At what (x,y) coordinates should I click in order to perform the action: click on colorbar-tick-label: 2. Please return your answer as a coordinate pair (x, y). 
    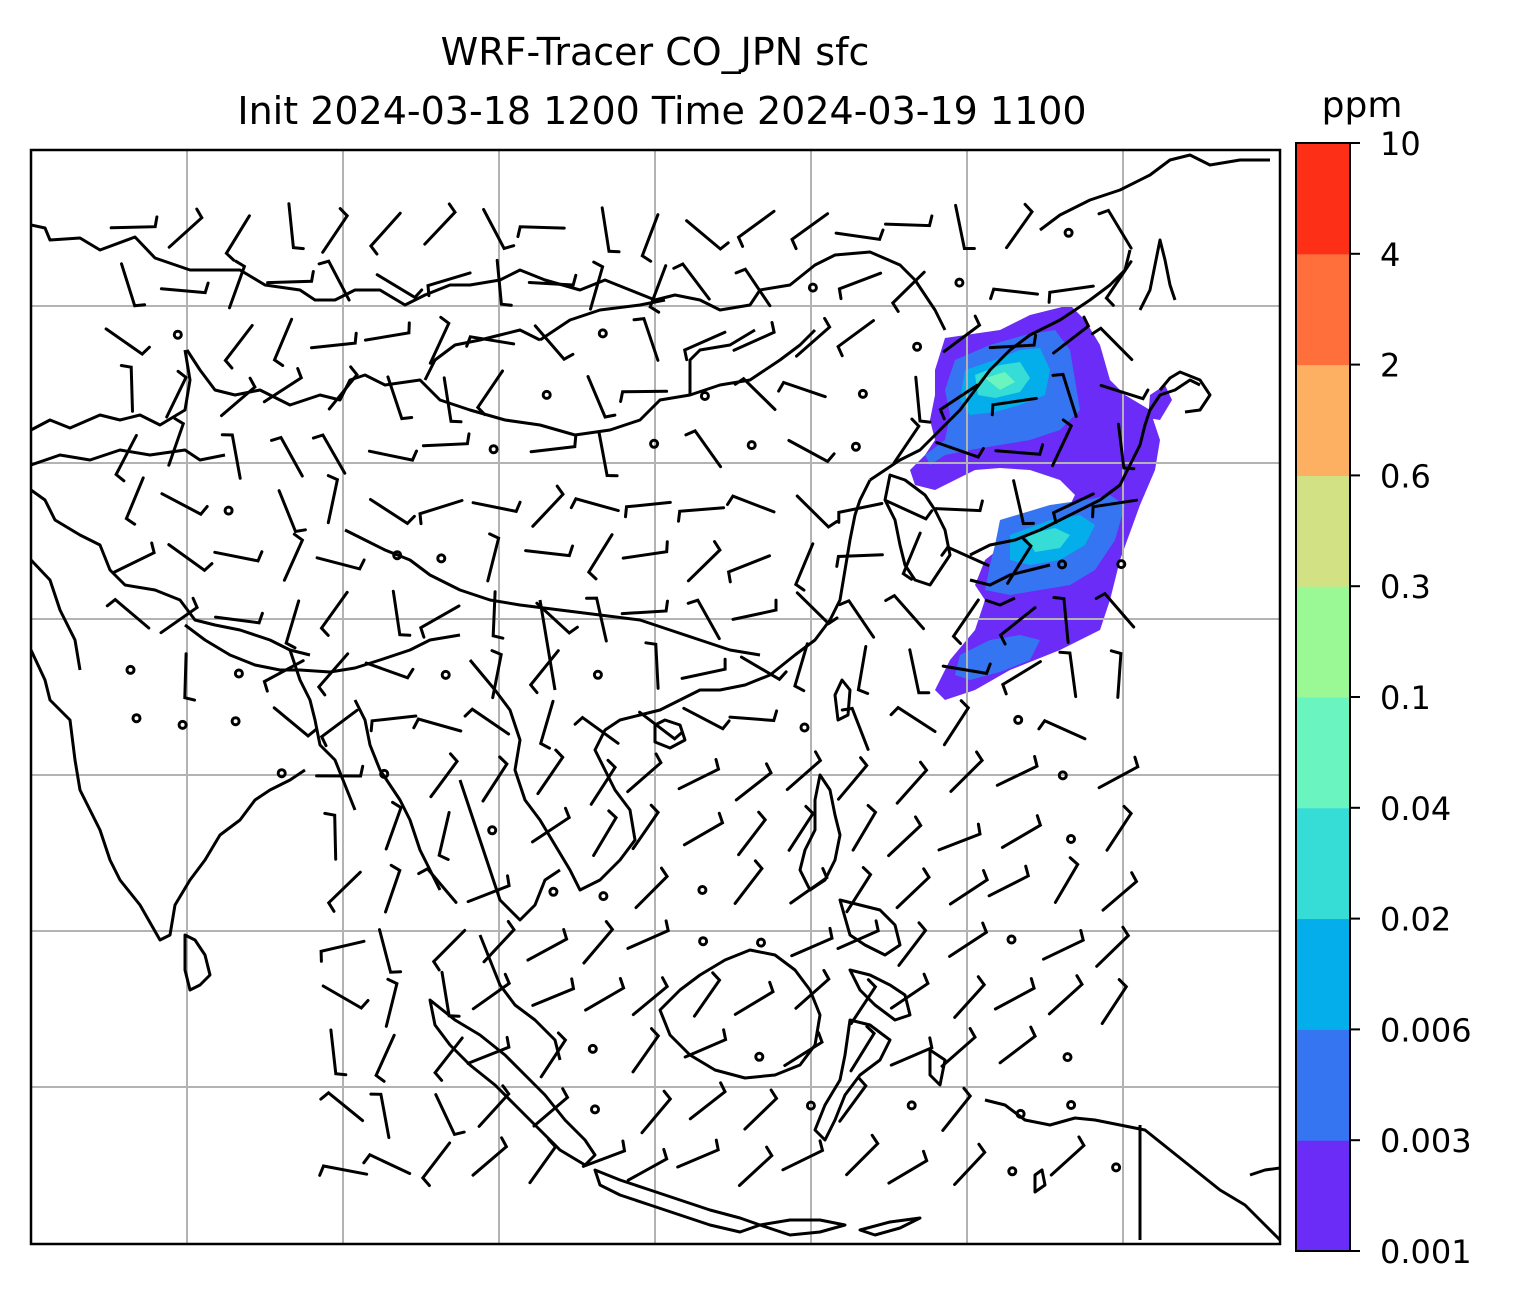
    Looking at the image, I should click on (1390, 366).